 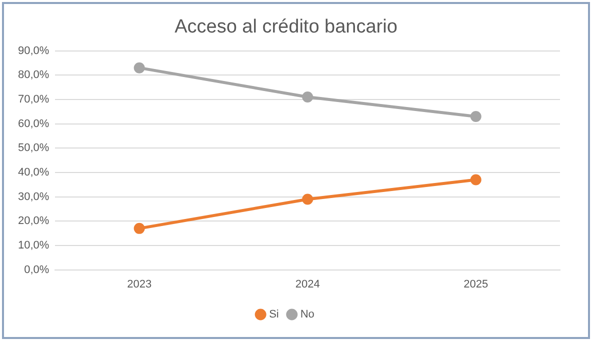 What do you see at coordinates (34, 172) in the screenshot?
I see `y-tick-label: 40,0%` at bounding box center [34, 172].